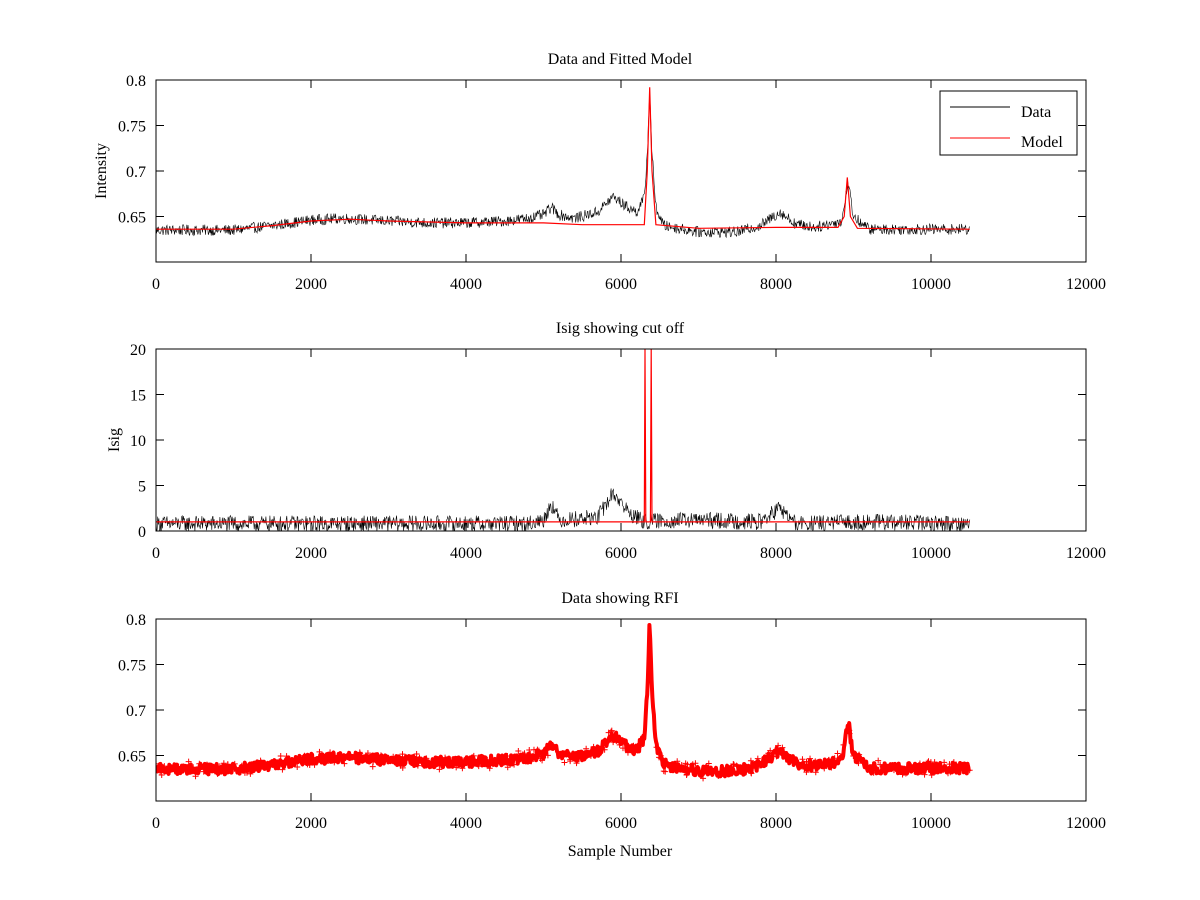 This screenshot has width=1200, height=900. Describe the element at coordinates (621, 823) in the screenshot. I see `x-tick-label: 6000` at that location.